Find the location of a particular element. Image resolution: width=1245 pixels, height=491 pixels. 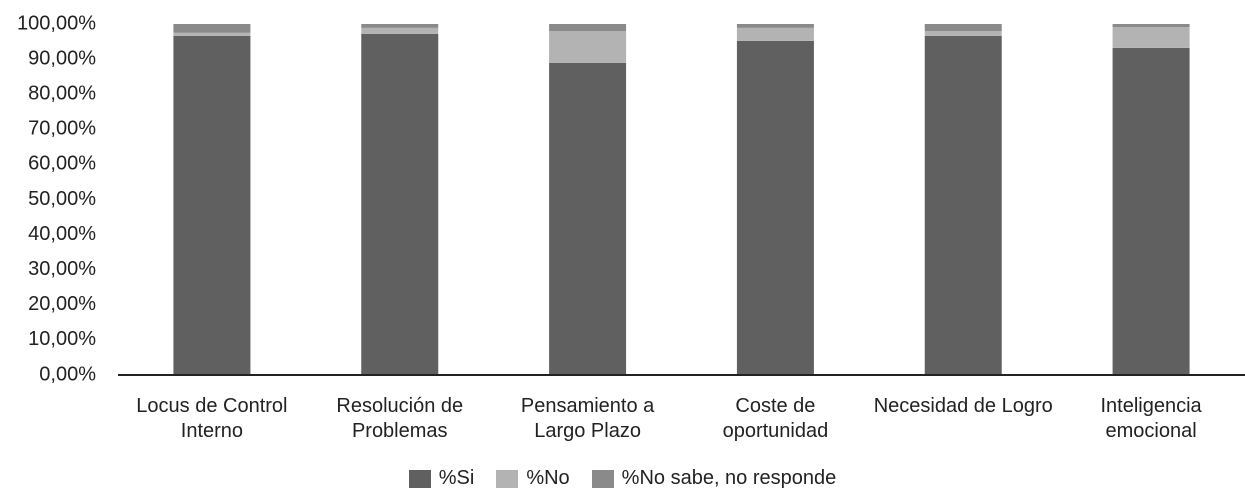

y-tick-label: 80,00% is located at coordinates (62, 93).